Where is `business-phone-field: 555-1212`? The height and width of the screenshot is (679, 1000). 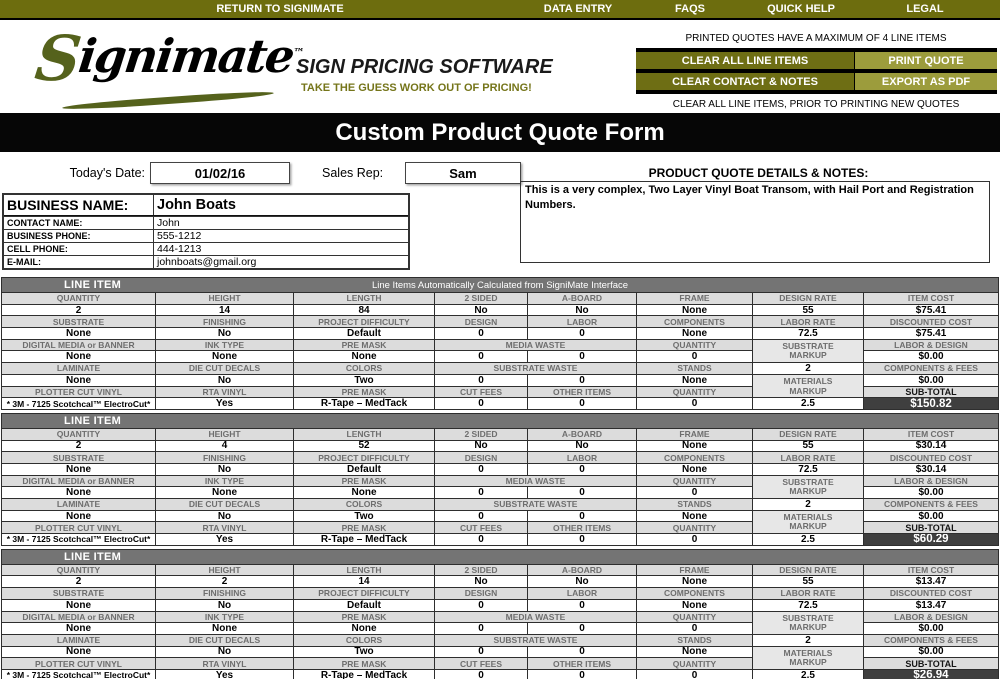
business-phone-field: 555-1212 is located at coordinates (179, 236).